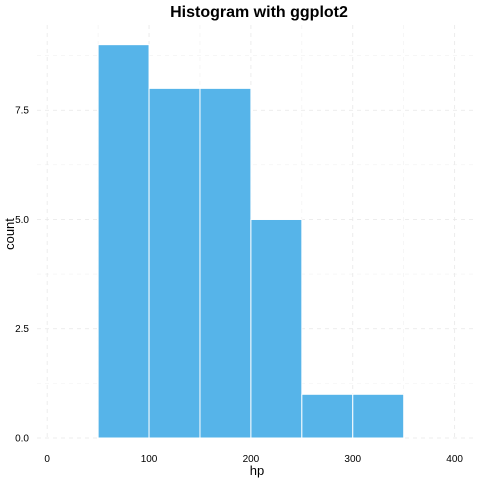 Image resolution: width=480 pixels, height=480 pixels. What do you see at coordinates (47, 459) in the screenshot?
I see `x-tick-label: 0` at bounding box center [47, 459].